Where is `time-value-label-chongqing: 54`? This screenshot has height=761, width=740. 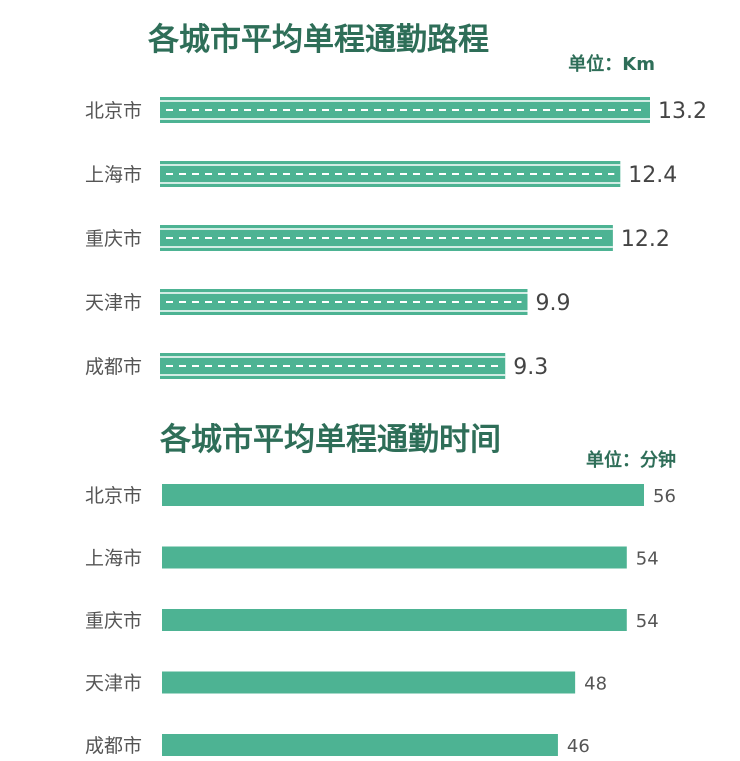
time-value-label-chongqing: 54 is located at coordinates (647, 621).